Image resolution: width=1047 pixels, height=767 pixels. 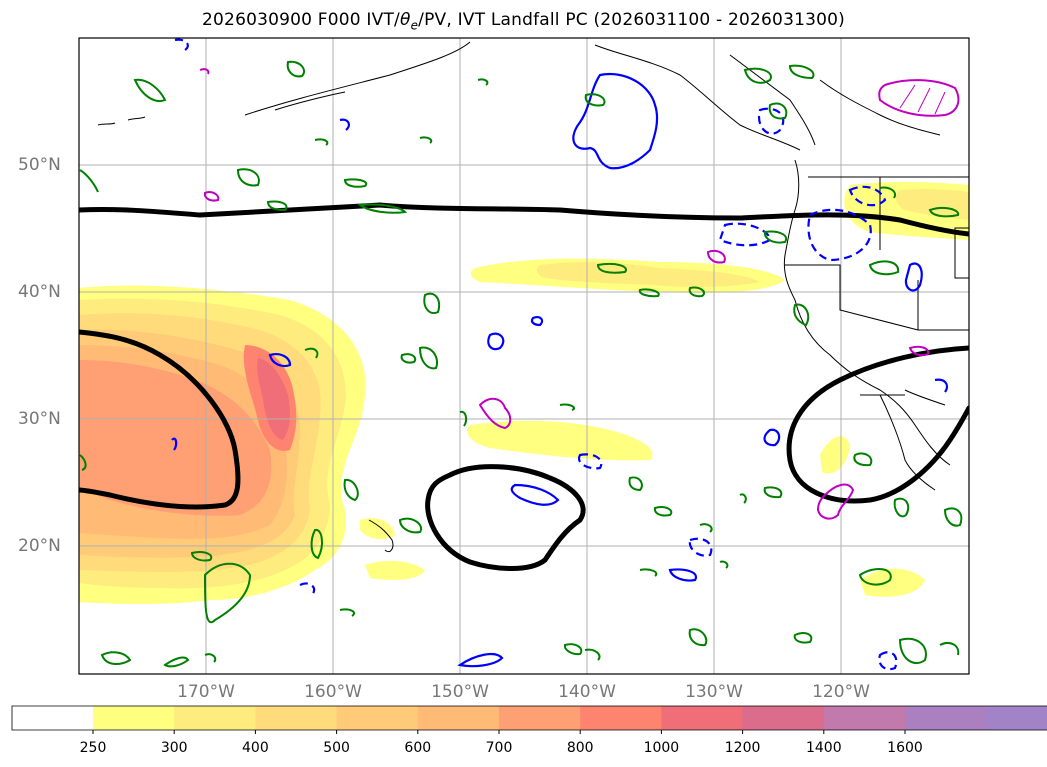 What do you see at coordinates (661, 748) in the screenshot?
I see `colorbar-tick-label: 1000` at bounding box center [661, 748].